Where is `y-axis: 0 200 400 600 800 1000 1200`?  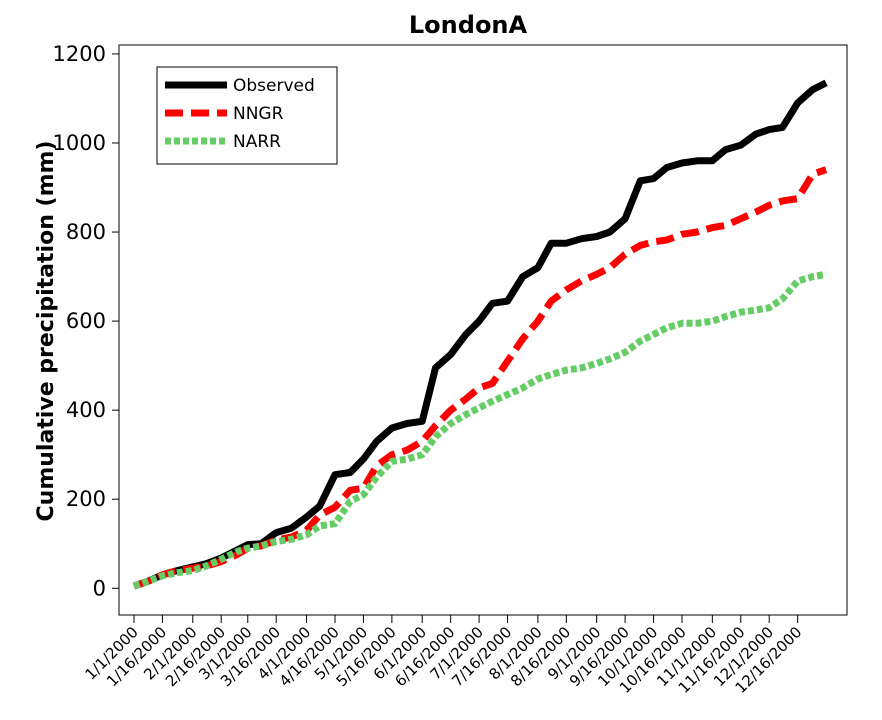
y-axis: 0 200 400 600 800 1000 1200 is located at coordinates (86, 321).